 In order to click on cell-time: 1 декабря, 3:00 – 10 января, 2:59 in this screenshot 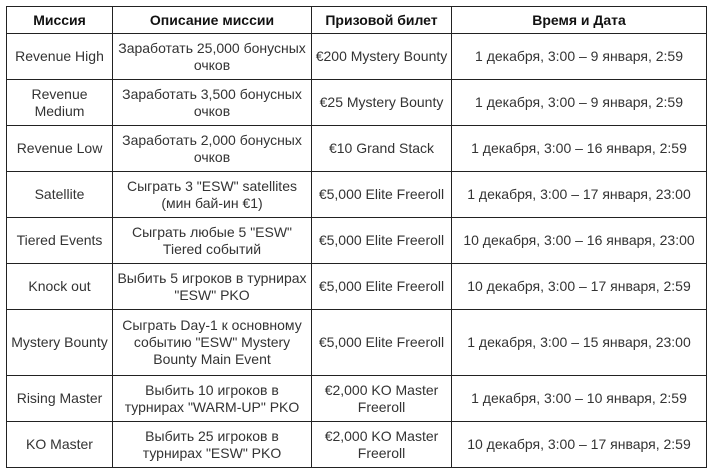, I will do `click(579, 398)`.